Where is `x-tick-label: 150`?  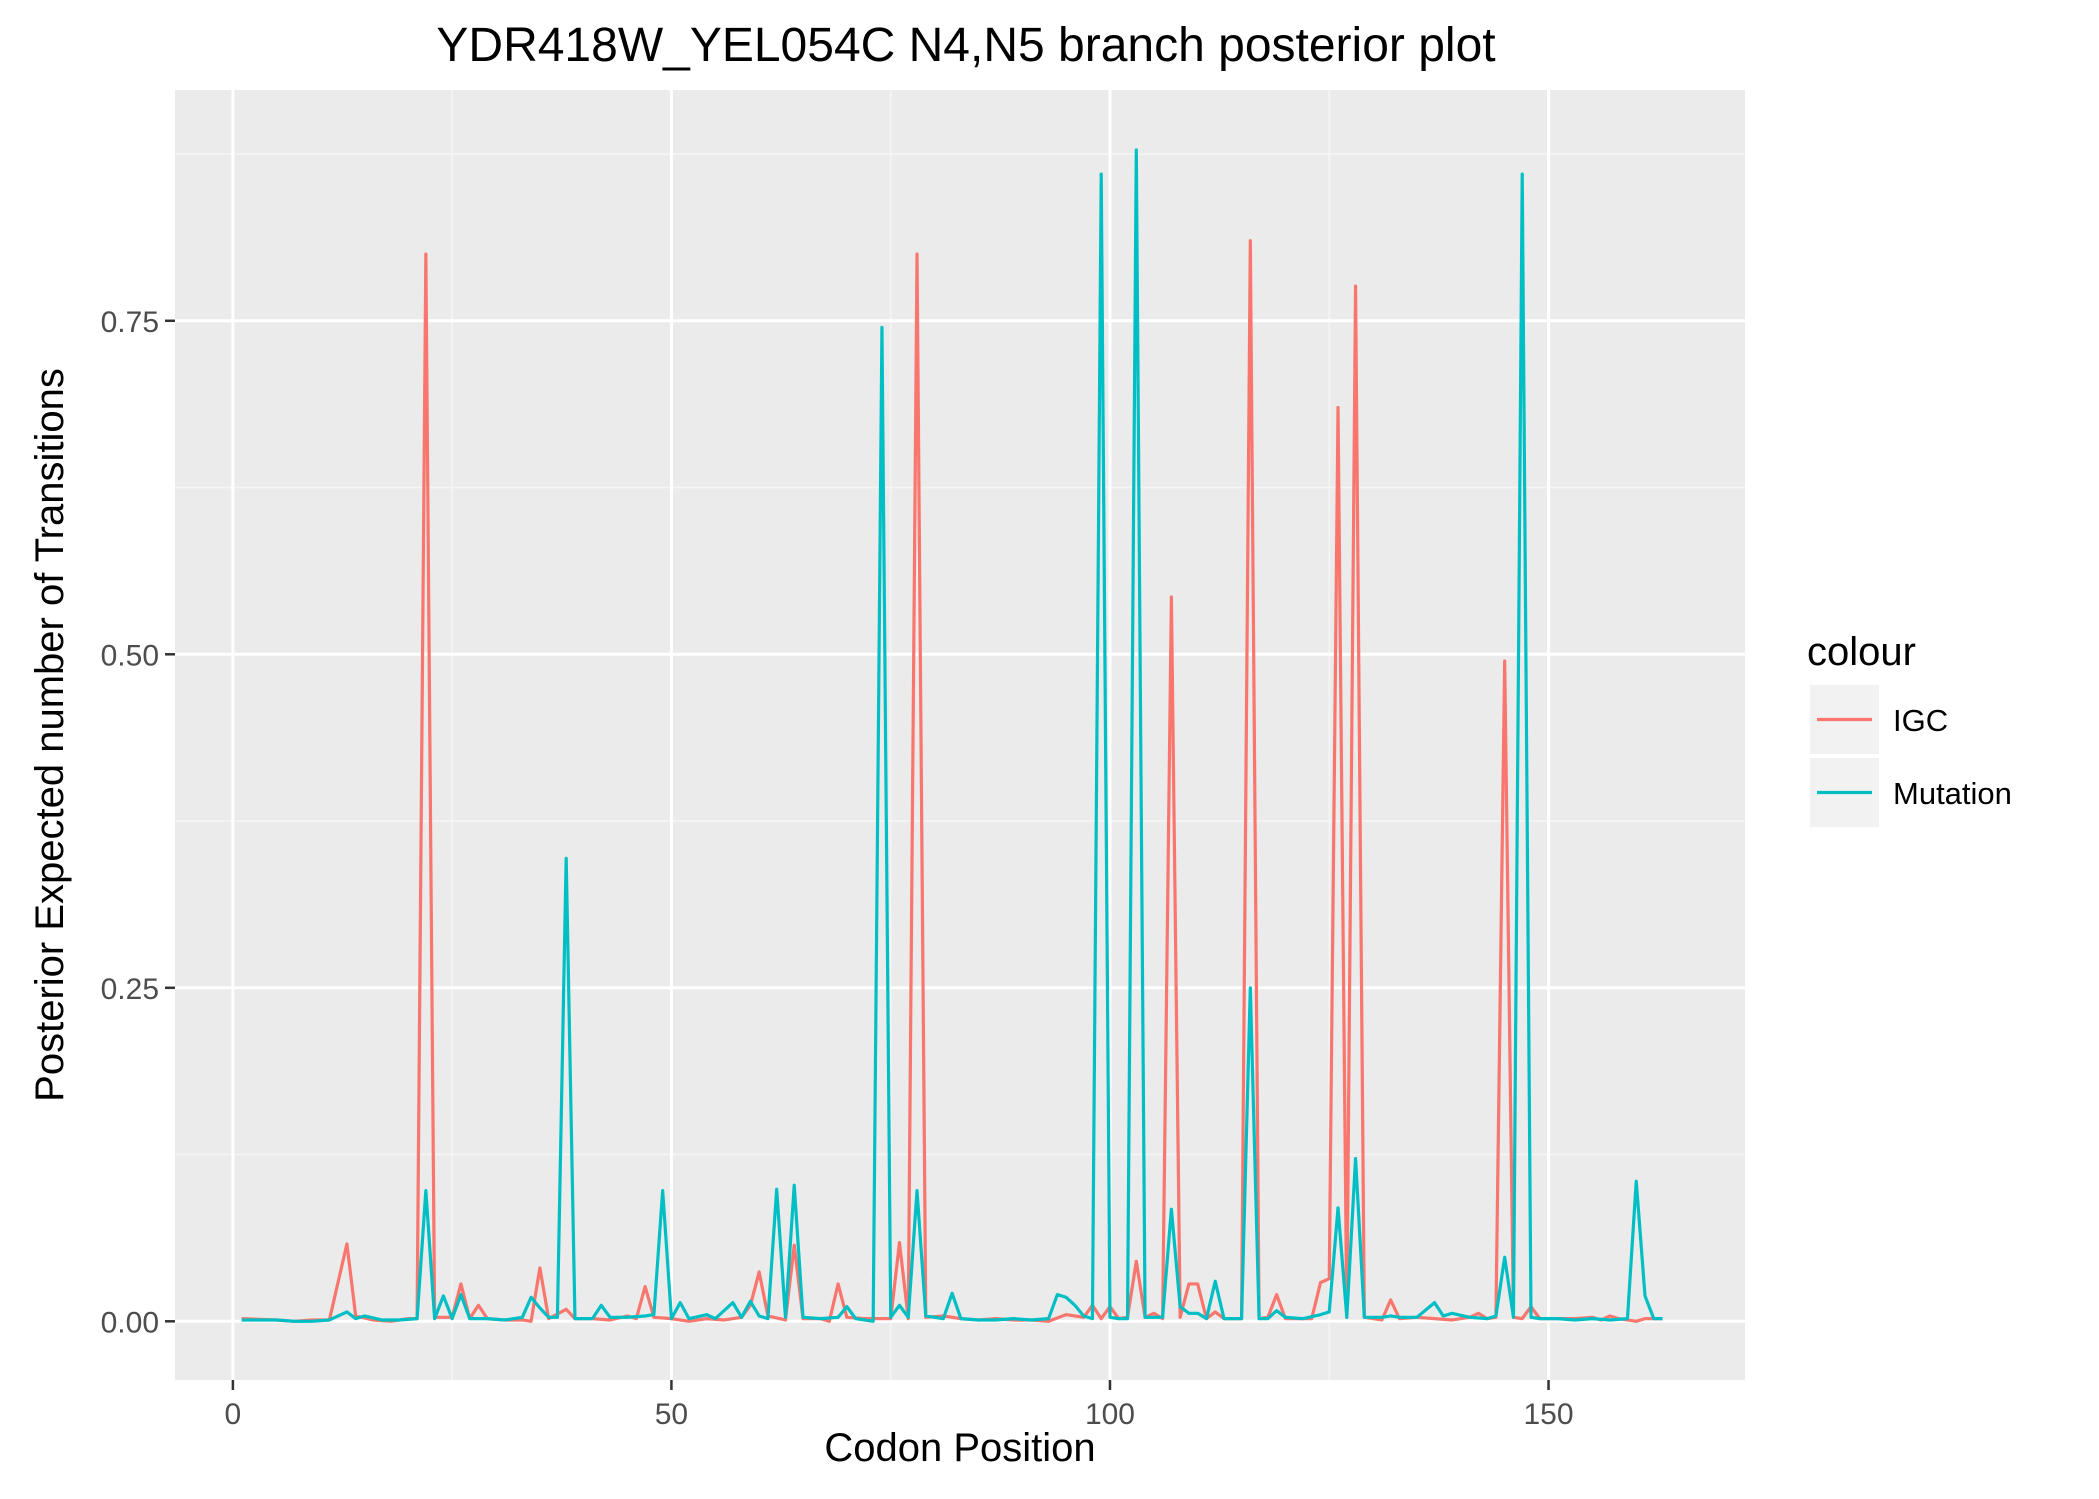 x-tick-label: 150 is located at coordinates (1548, 1414).